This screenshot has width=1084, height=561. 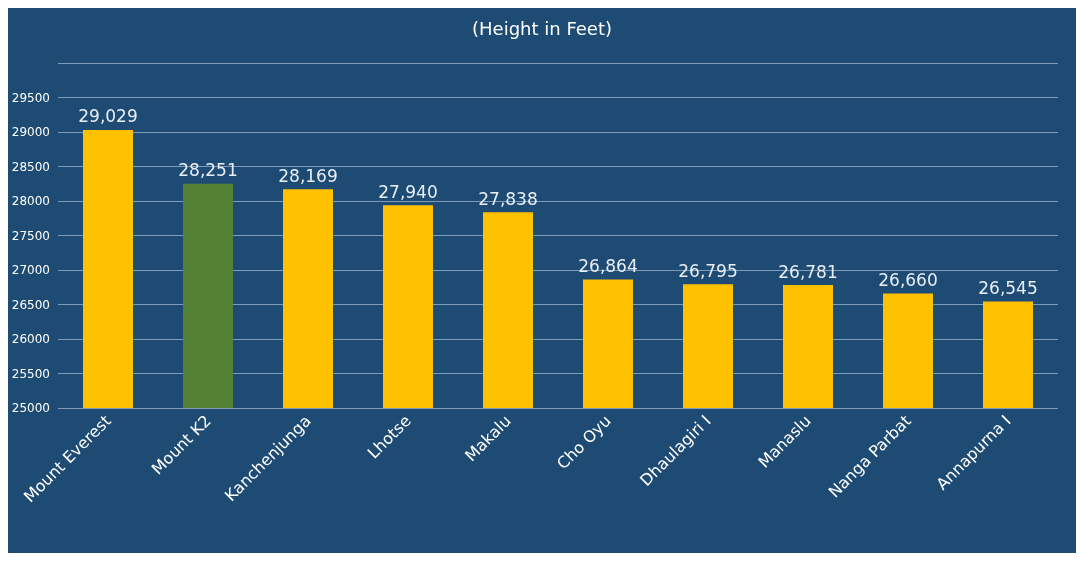 What do you see at coordinates (408, 191) in the screenshot?
I see `data-label: 27,940` at bounding box center [408, 191].